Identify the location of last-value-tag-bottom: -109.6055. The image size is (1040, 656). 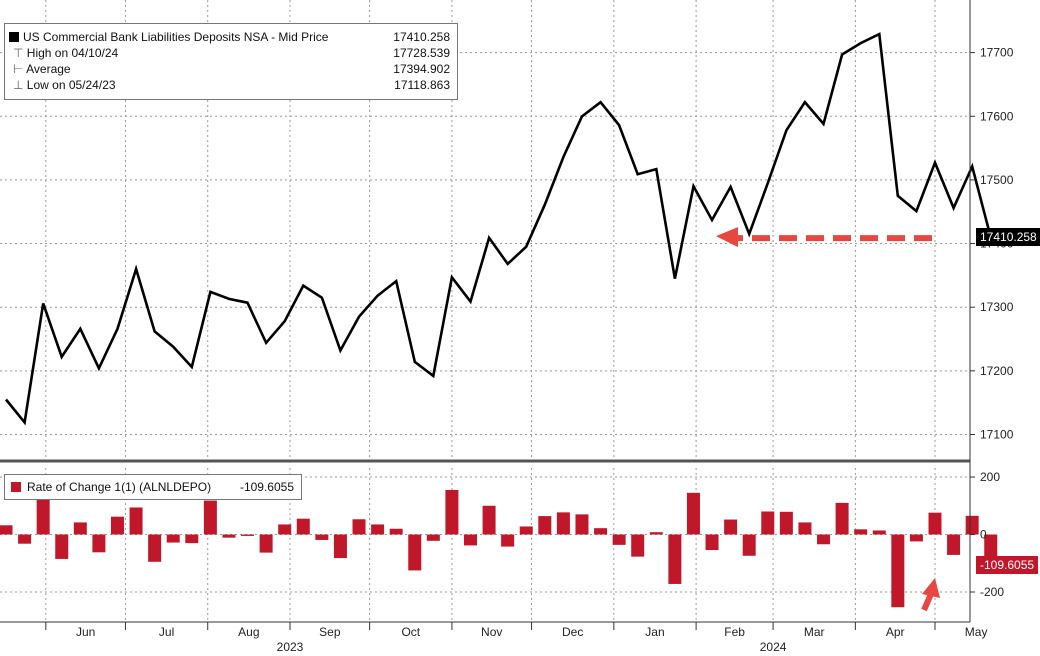
(1007, 565).